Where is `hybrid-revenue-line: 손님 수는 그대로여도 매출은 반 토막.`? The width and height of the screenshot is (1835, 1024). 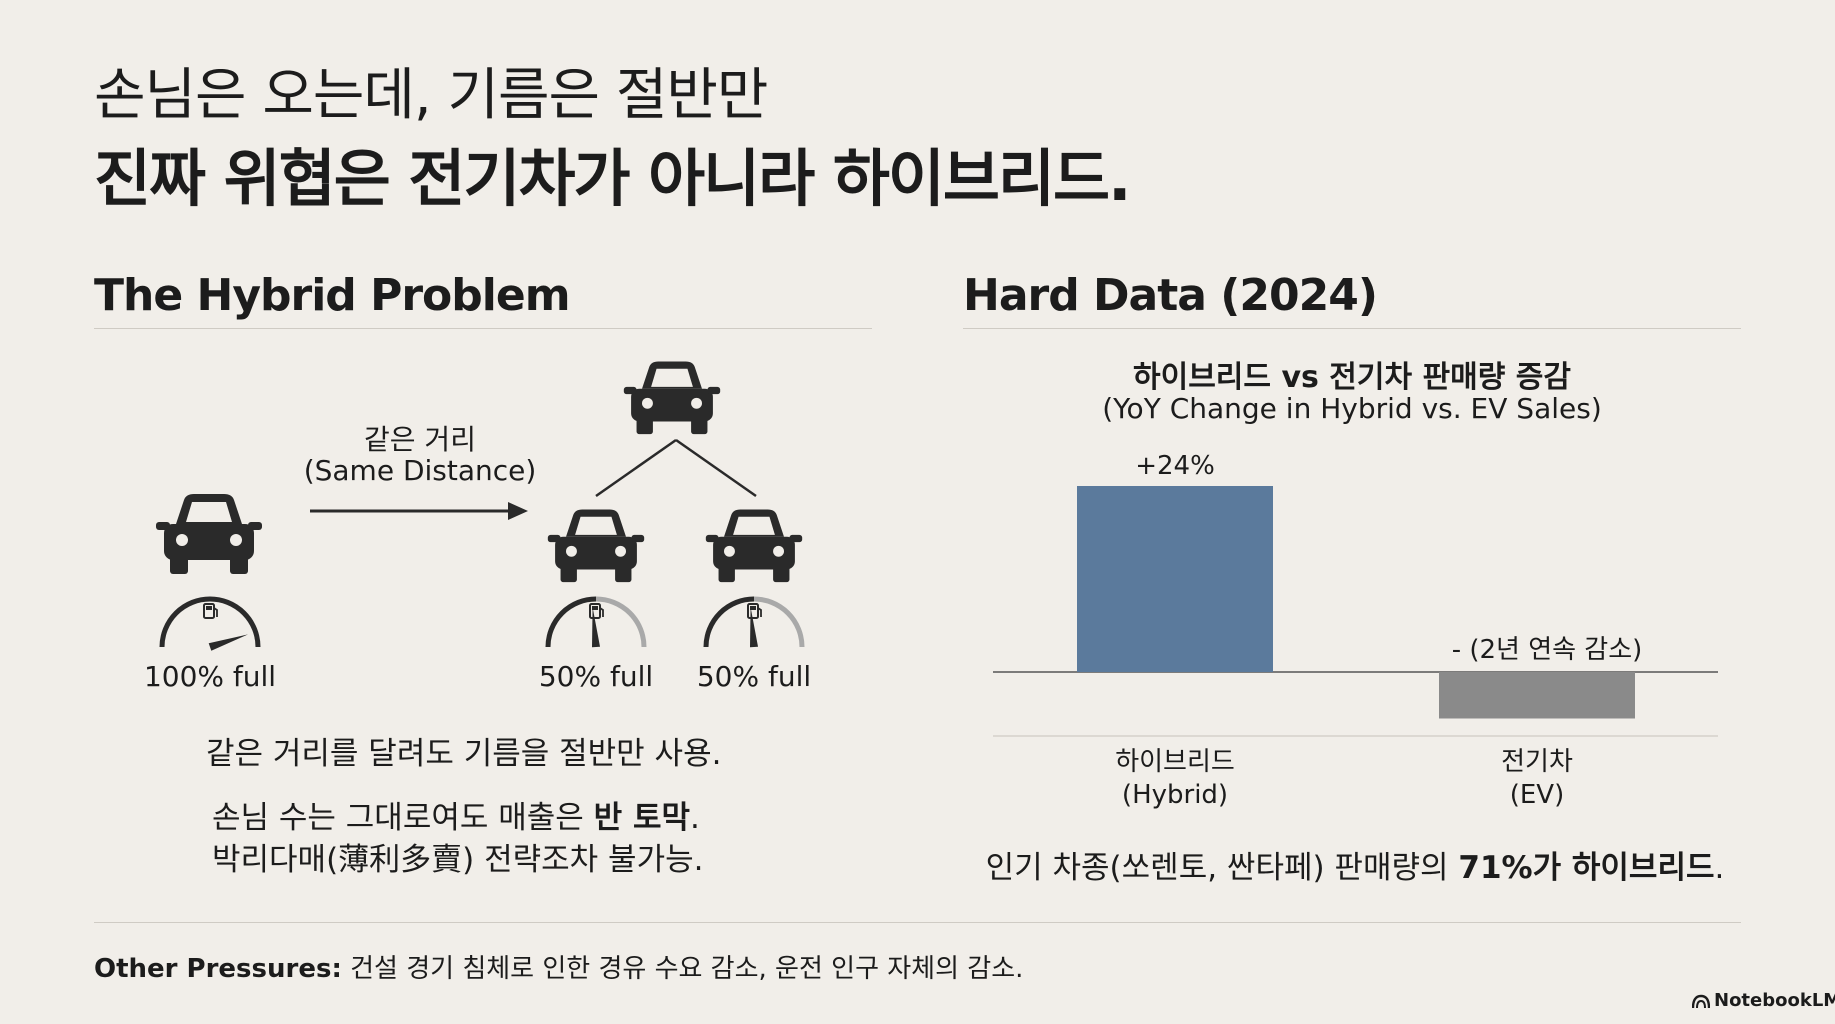 hybrid-revenue-line: 손님 수는 그대로여도 매출은 반 토막. is located at coordinates (456, 814).